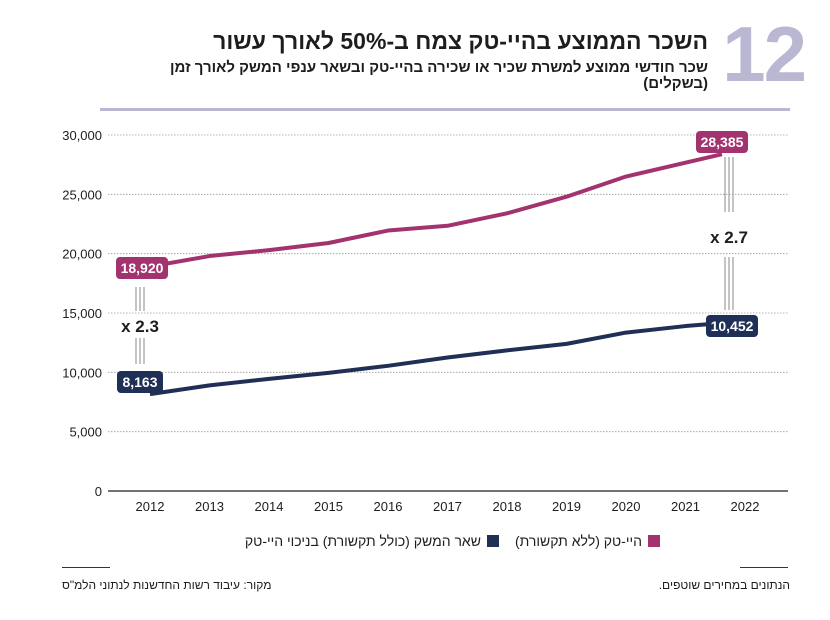  What do you see at coordinates (86, 567) in the screenshot?
I see `footer-rule-left` at bounding box center [86, 567].